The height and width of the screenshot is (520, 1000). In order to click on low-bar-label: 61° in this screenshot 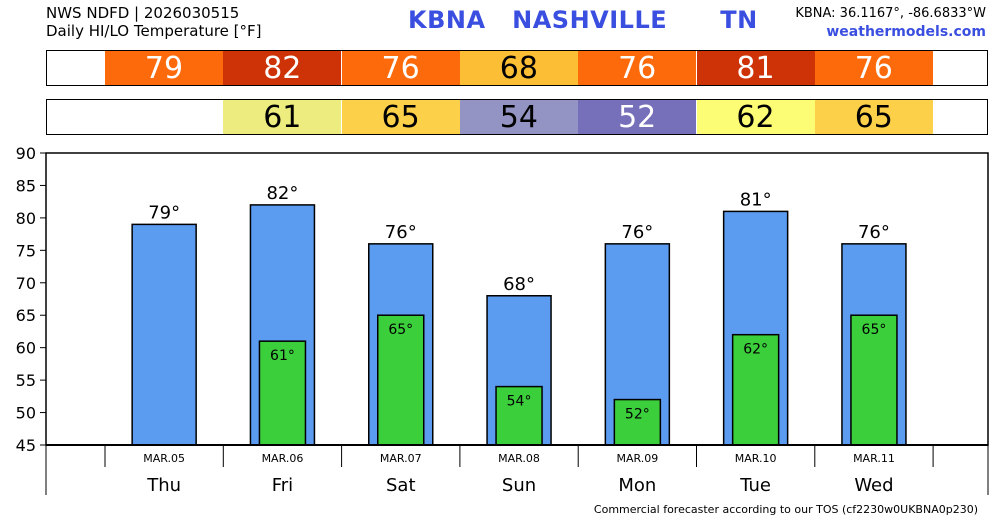, I will do `click(282, 356)`.